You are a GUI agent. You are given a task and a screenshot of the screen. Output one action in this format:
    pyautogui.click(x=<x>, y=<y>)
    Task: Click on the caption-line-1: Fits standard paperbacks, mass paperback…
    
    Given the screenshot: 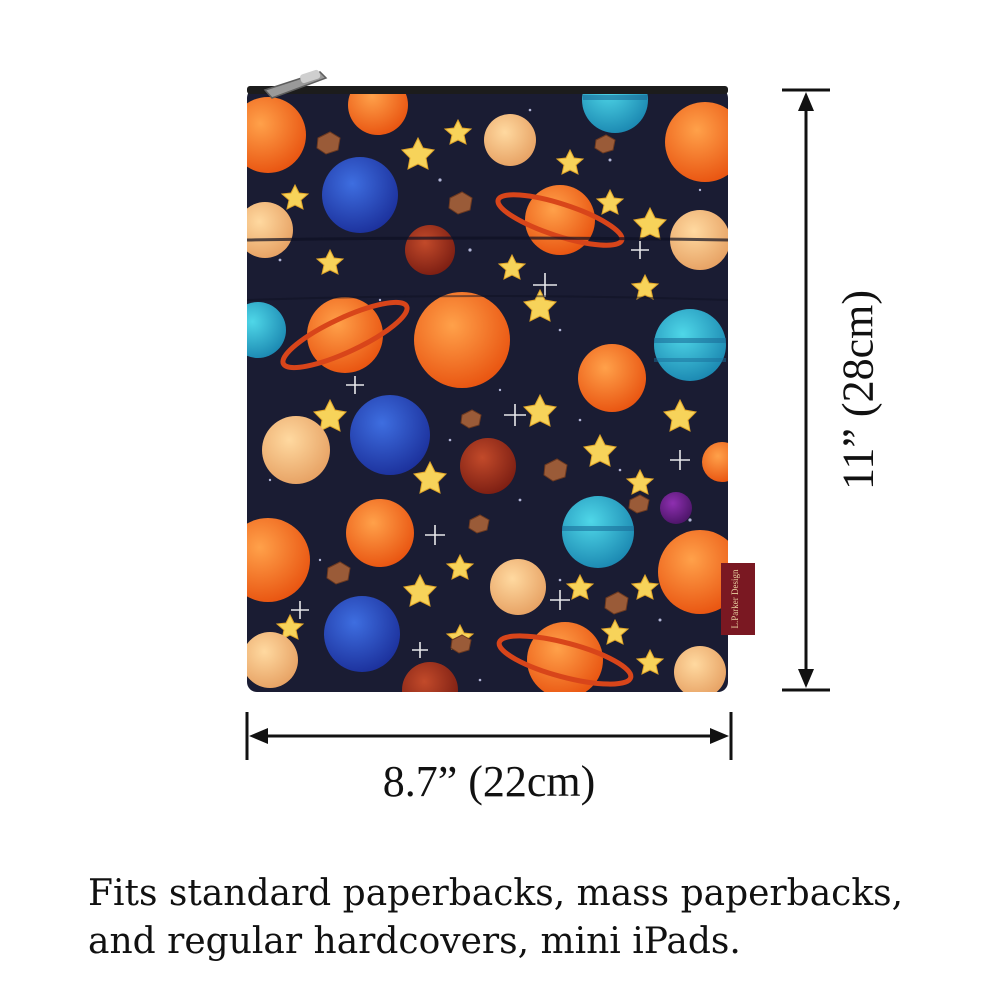 What is the action you would take?
    pyautogui.click(x=496, y=893)
    